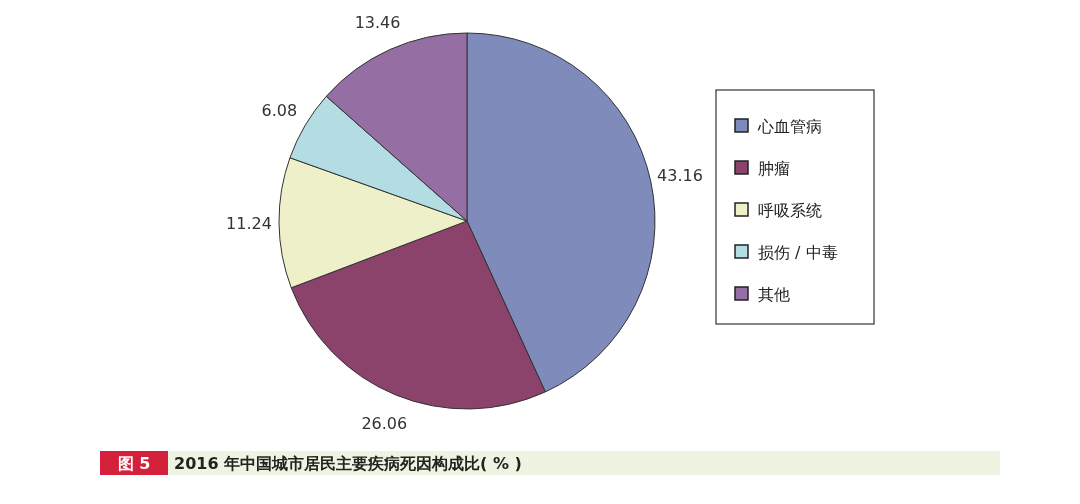 This screenshot has height=504, width=1080. I want to click on legend-label: 其他, so click(774, 294).